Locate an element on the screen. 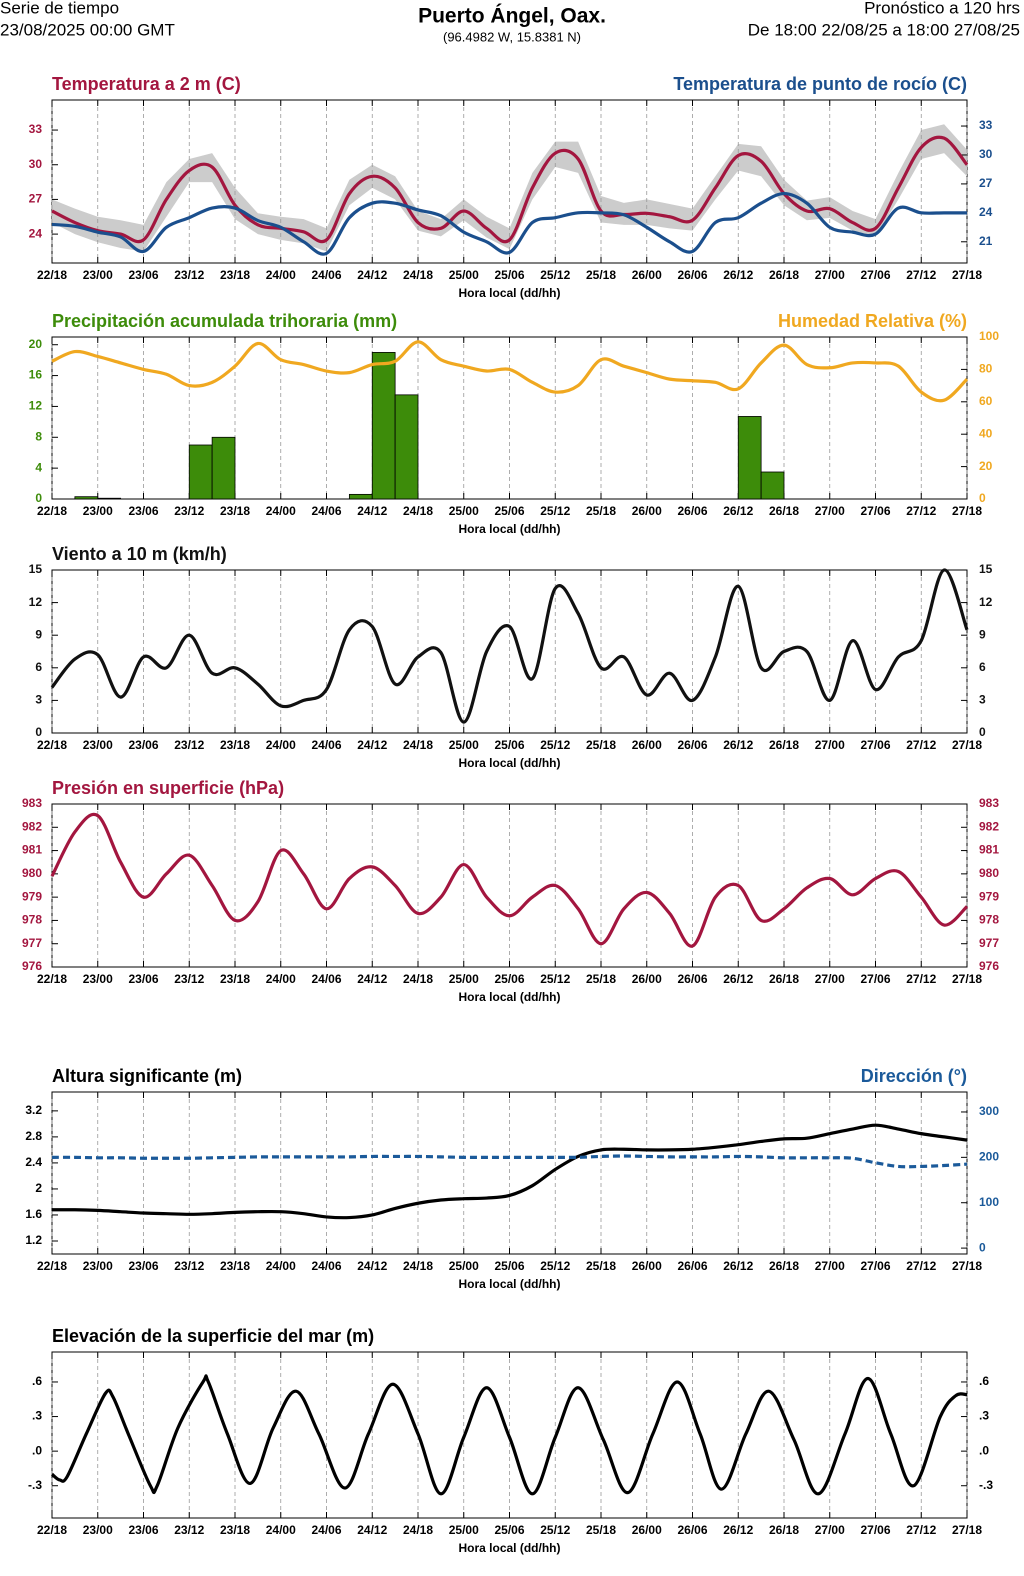 The image size is (1024, 1576). y-tick-label: 978 is located at coordinates (32, 920).